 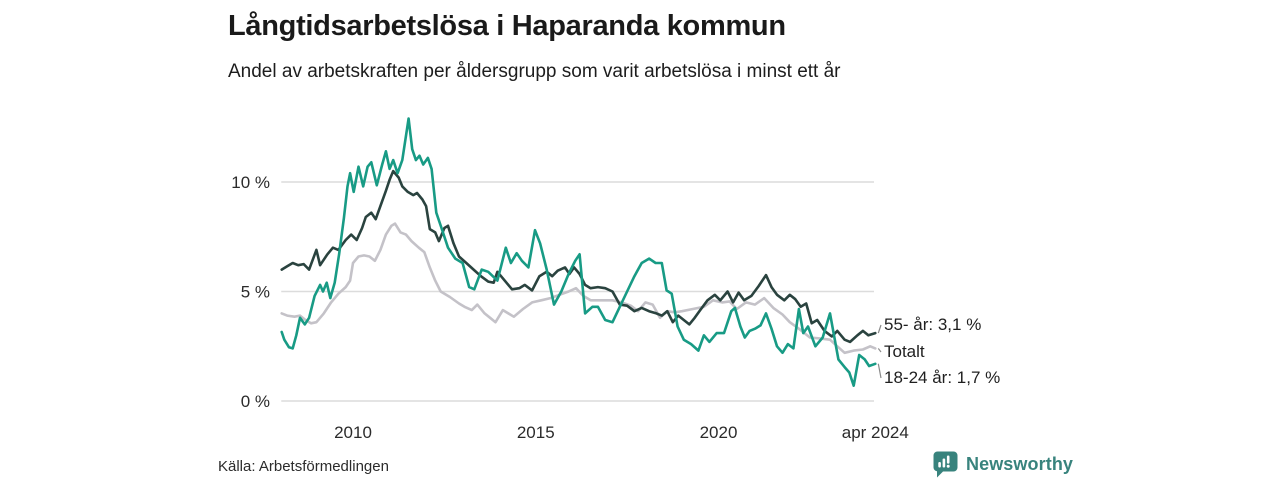 What do you see at coordinates (353, 432) in the screenshot?
I see `x-tick-label: 2010` at bounding box center [353, 432].